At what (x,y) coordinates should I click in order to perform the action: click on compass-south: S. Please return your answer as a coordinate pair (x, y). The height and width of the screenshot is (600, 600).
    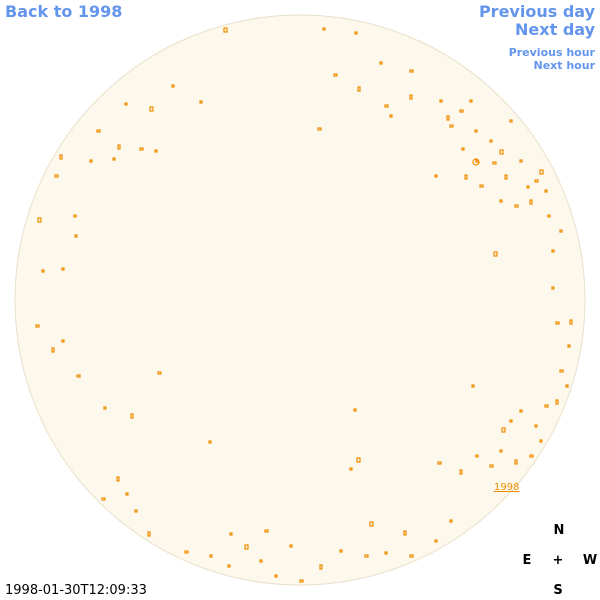
    Looking at the image, I should click on (557, 590).